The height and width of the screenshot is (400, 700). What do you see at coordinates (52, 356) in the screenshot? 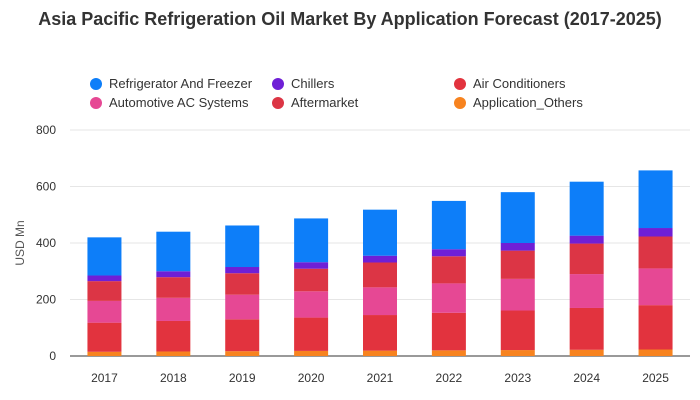
I see `y-tick-label: 0` at bounding box center [52, 356].